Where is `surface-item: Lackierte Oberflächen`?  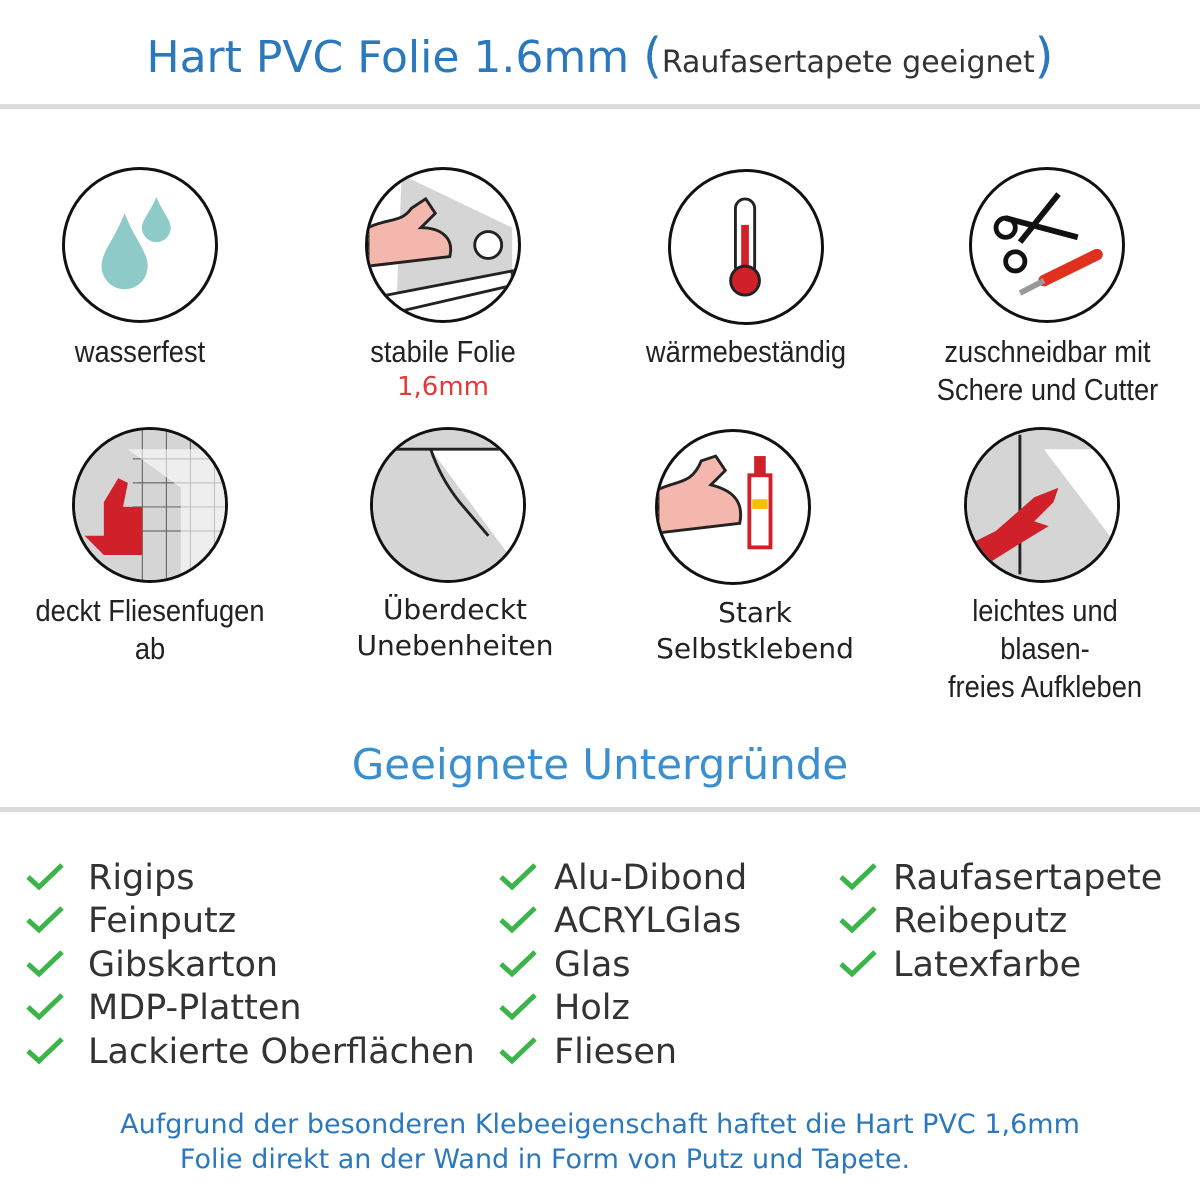
surface-item: Lackierte Oberflächen is located at coordinates (281, 1052).